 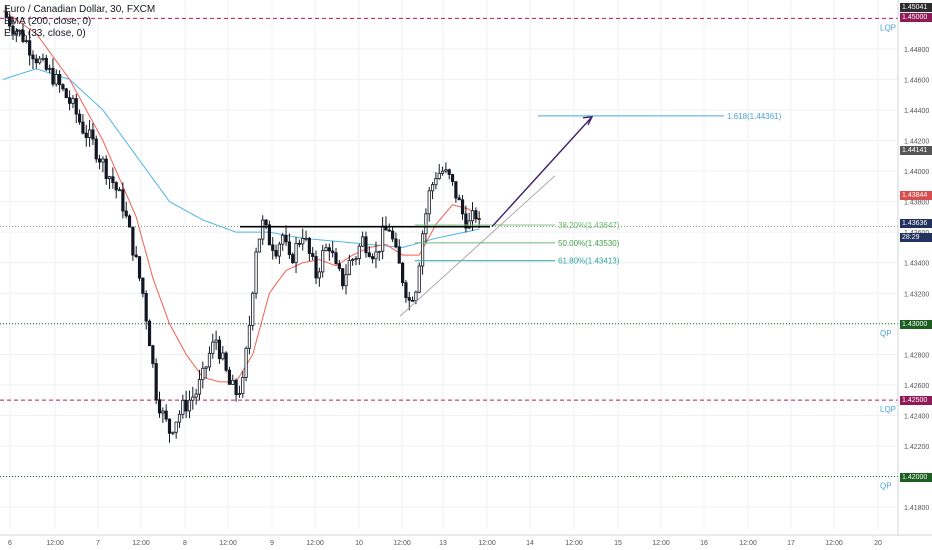 What do you see at coordinates (916, 386) in the screenshot?
I see `price-tick: 1.42600` at bounding box center [916, 386].